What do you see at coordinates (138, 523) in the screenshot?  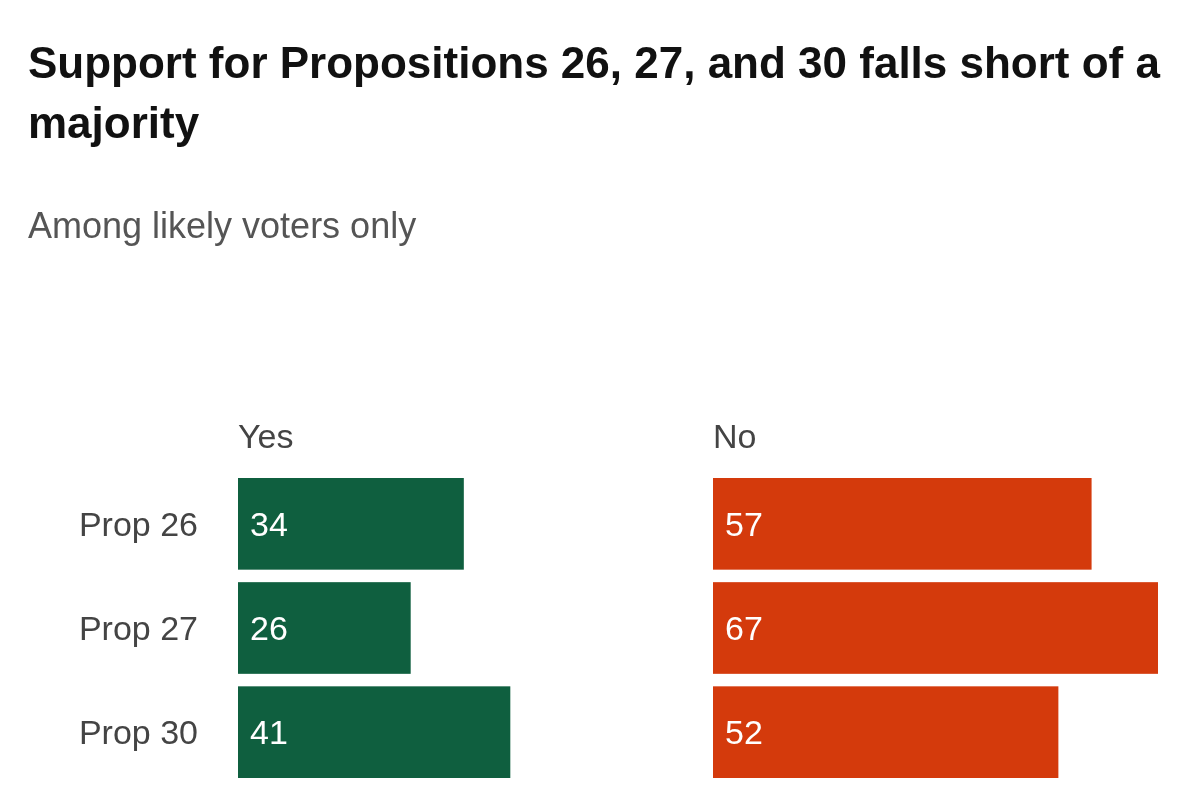 I see `y-tick-label: Prop 26` at bounding box center [138, 523].